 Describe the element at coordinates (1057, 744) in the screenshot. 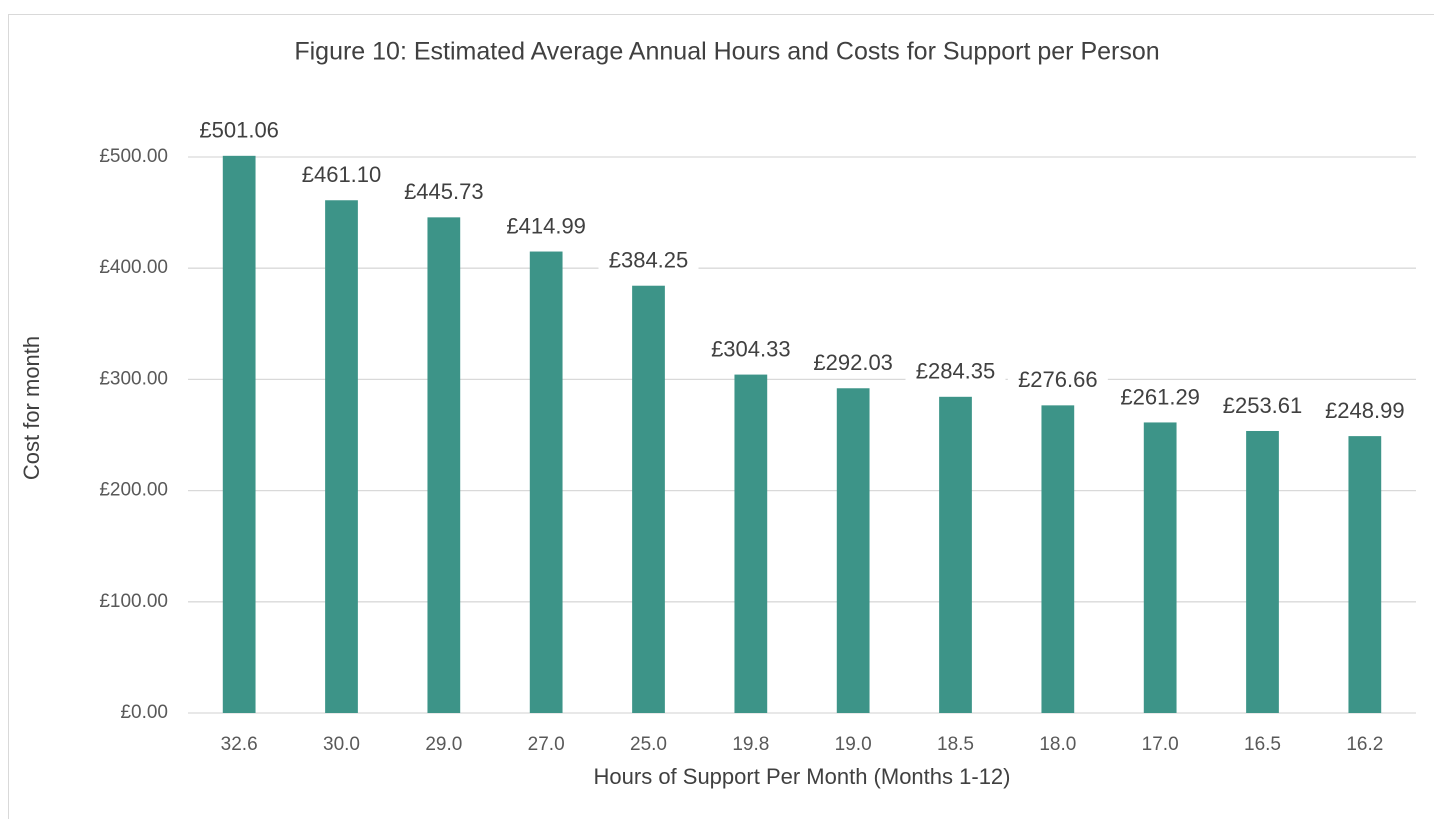

I see `x-tick-label: 18.0` at that location.